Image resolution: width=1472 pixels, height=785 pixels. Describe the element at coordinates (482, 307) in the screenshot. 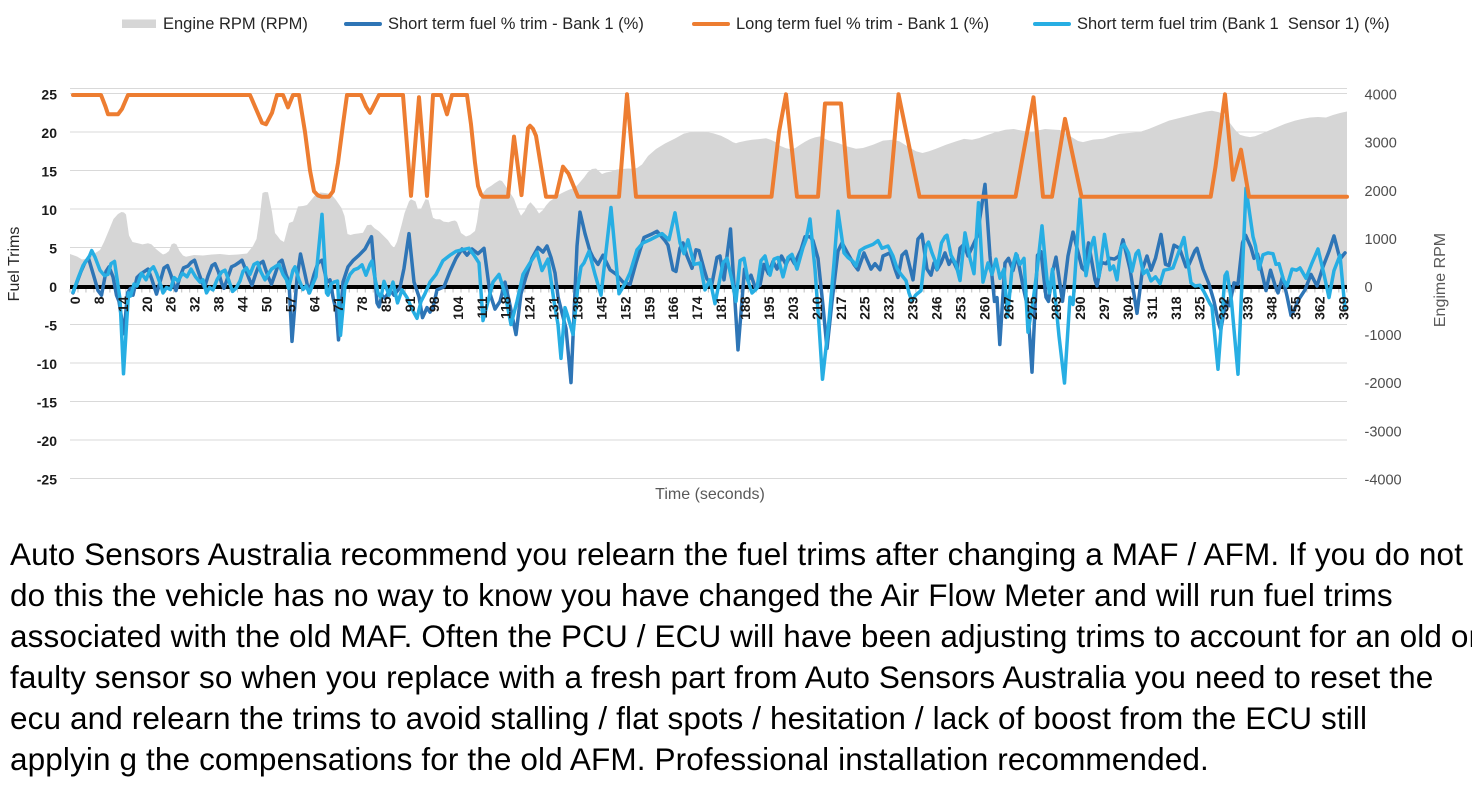

I see `svg-text: 111` at that location.